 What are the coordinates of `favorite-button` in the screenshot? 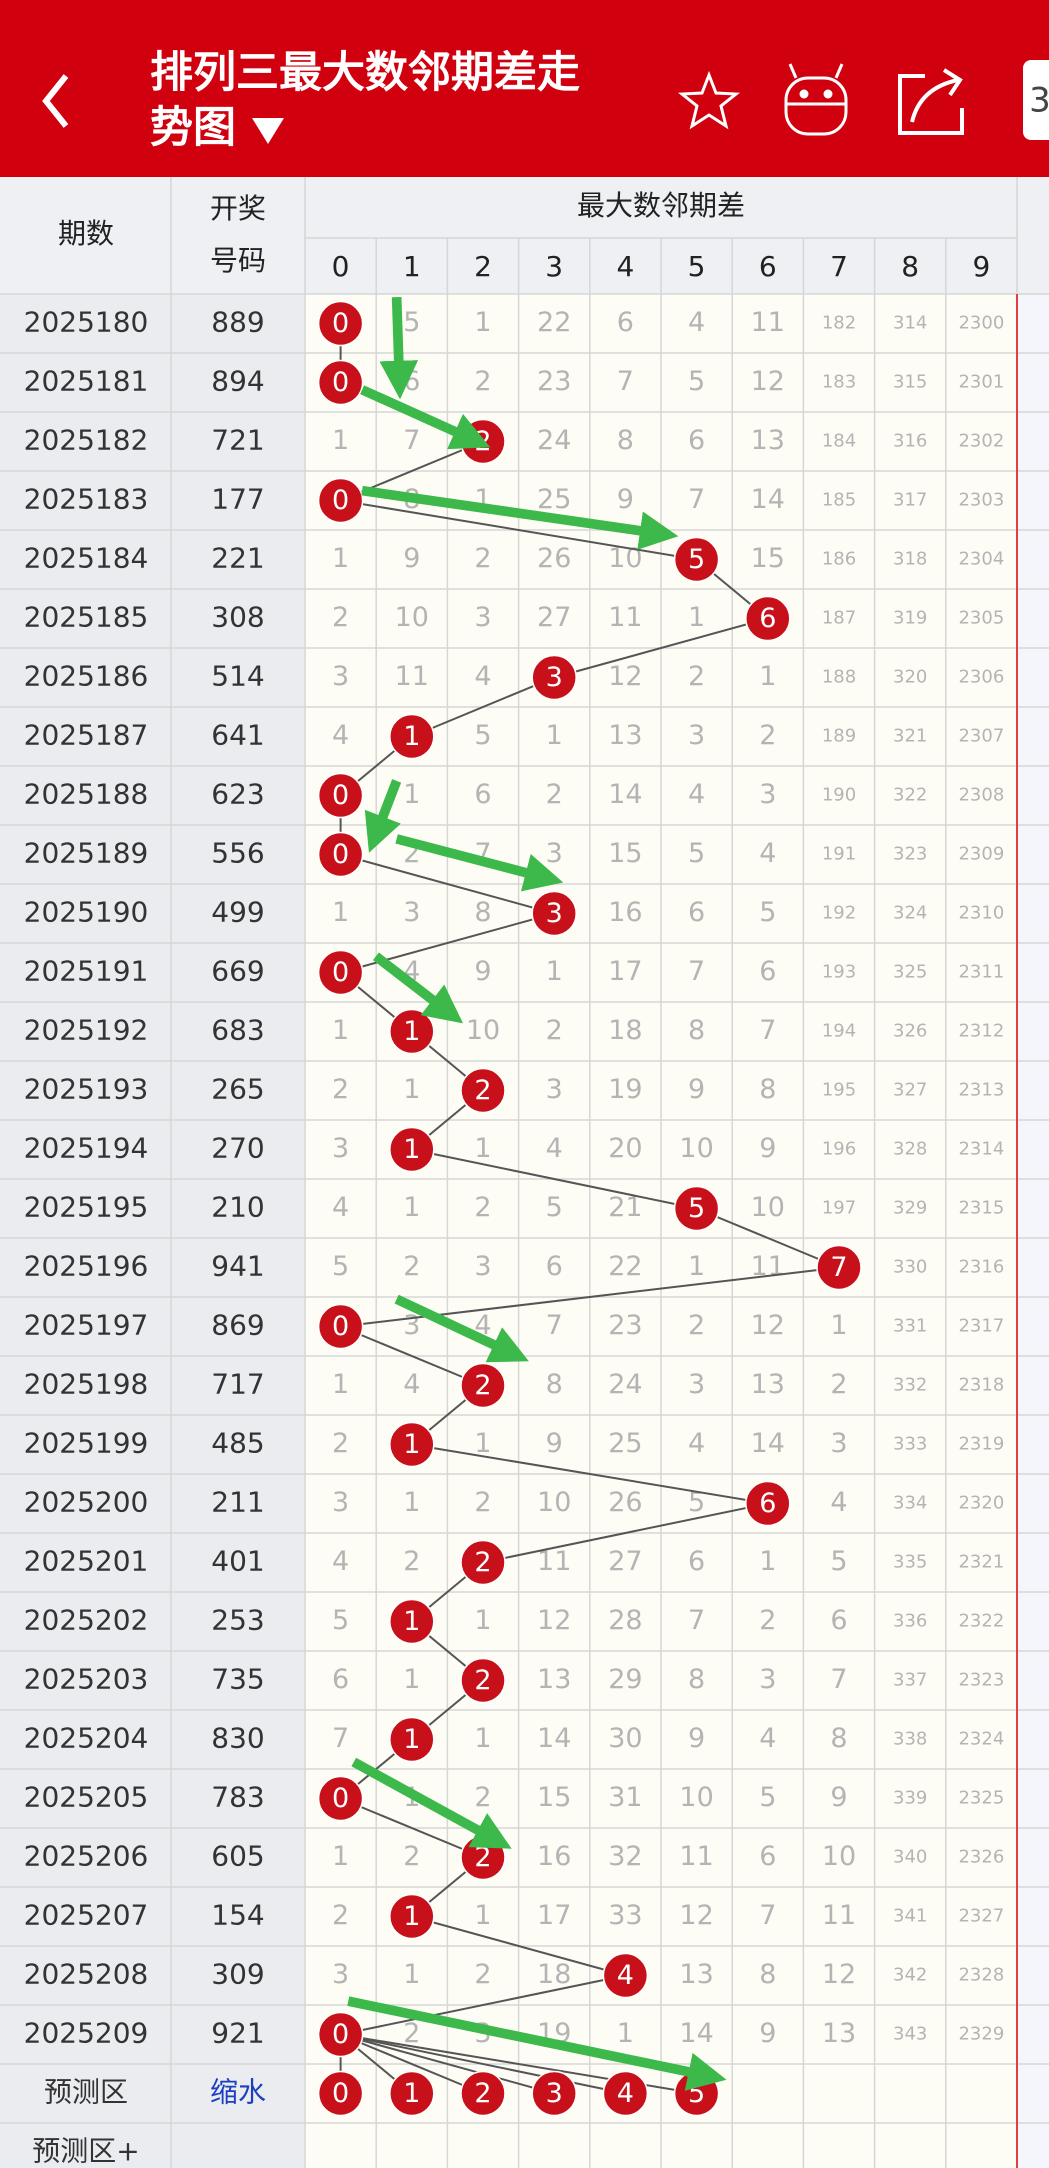 It's located at (709, 100).